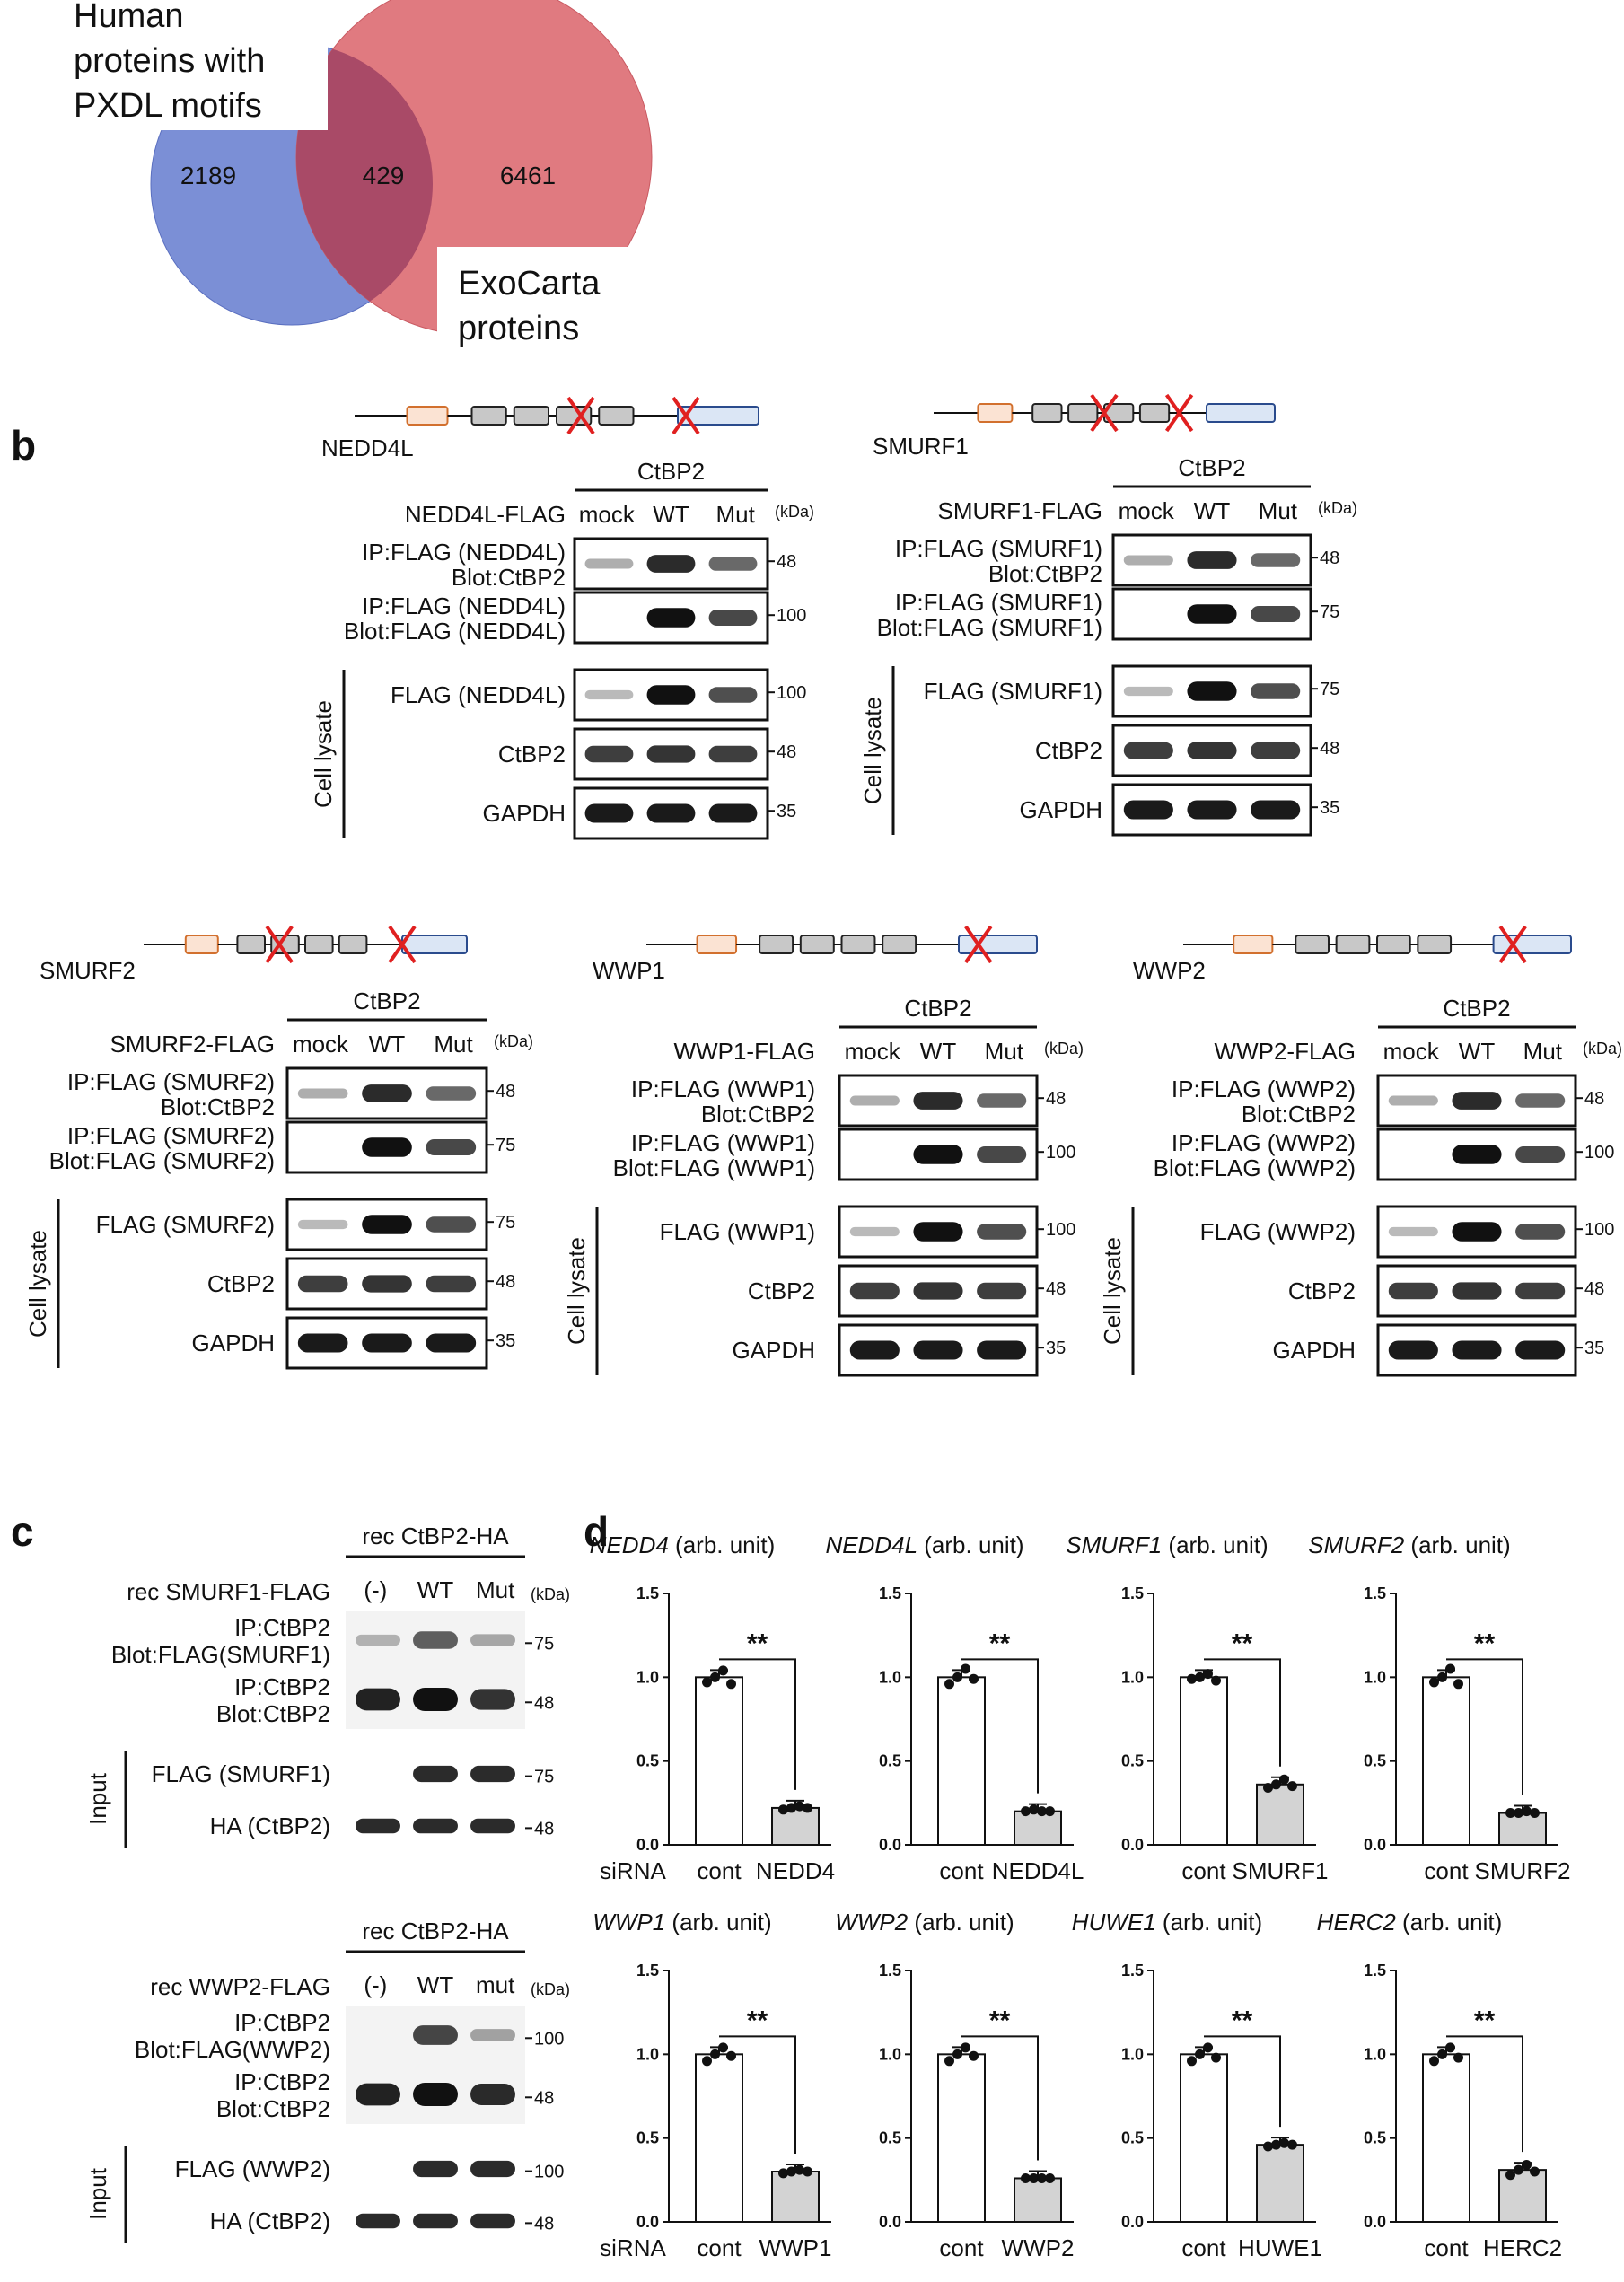 This screenshot has height=2282, width=1624. I want to click on blot-label: Blot:FLAG(SMURF1), so click(220, 1654).